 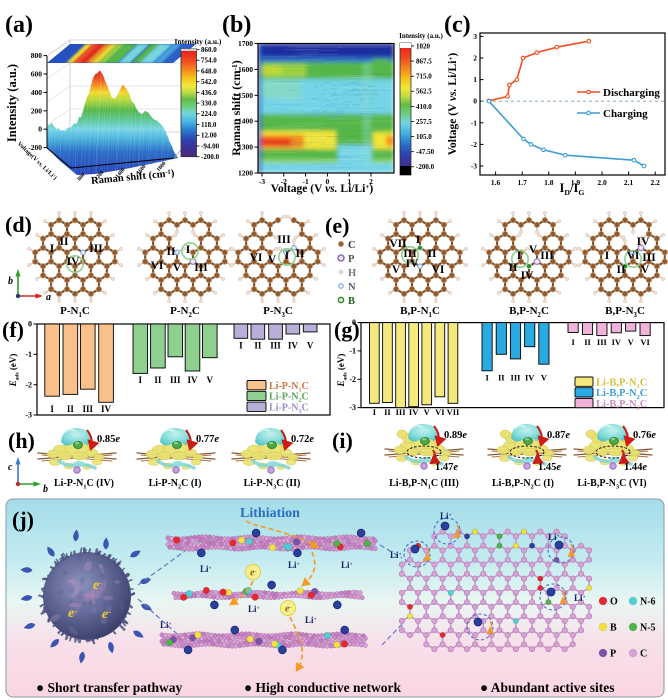 What do you see at coordinates (337, 225) in the screenshot?
I see `svg-text: (e)` at bounding box center [337, 225].